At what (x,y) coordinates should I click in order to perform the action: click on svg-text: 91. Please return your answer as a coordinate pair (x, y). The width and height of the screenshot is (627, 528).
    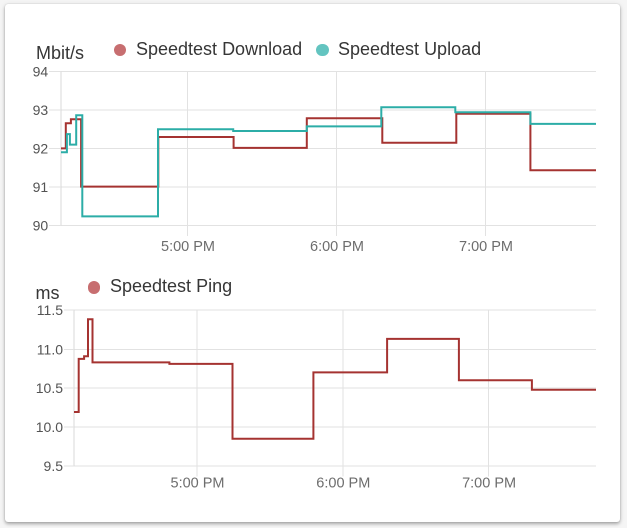
    Looking at the image, I should click on (41, 187).